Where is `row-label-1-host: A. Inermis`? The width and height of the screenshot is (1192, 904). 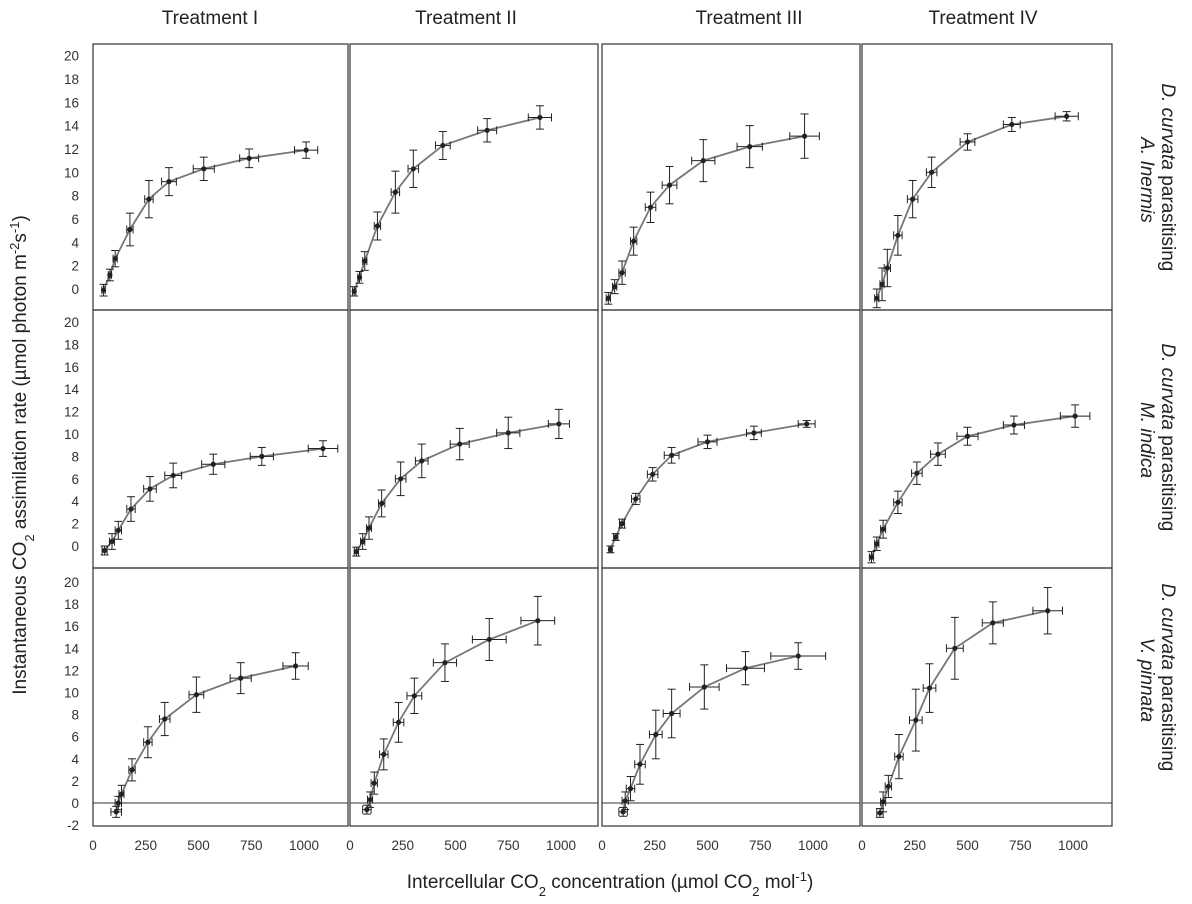 row-label-1-host: A. Inermis is located at coordinates (1146, 179).